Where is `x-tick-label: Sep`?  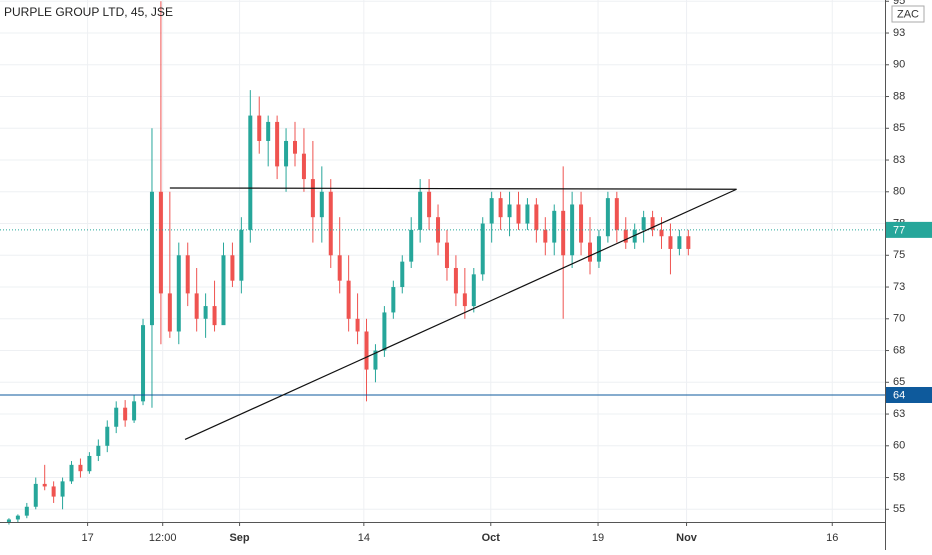
x-tick-label: Sep is located at coordinates (239, 538).